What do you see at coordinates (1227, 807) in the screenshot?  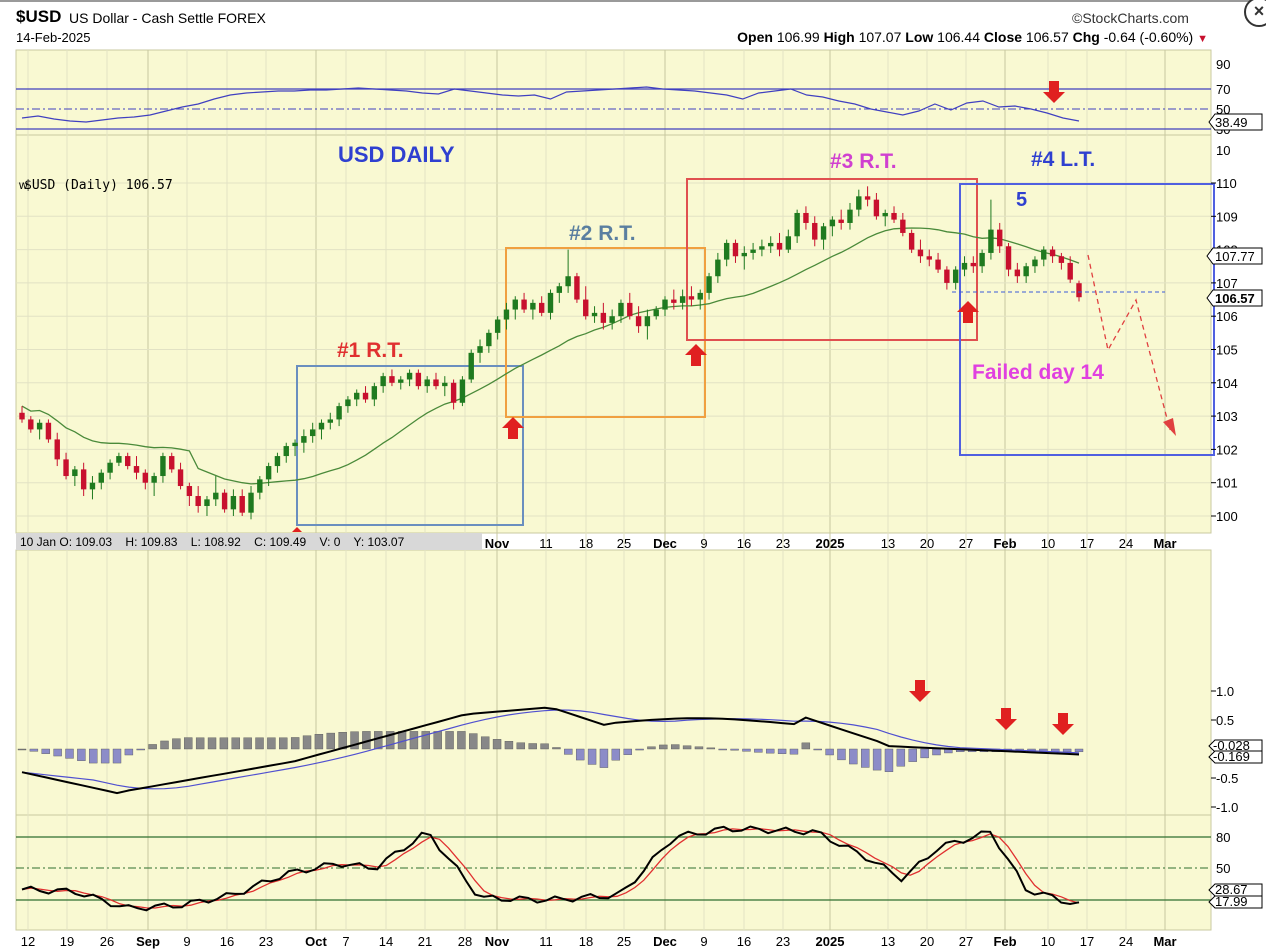 I see `macd-tick-label: -1.0` at bounding box center [1227, 807].